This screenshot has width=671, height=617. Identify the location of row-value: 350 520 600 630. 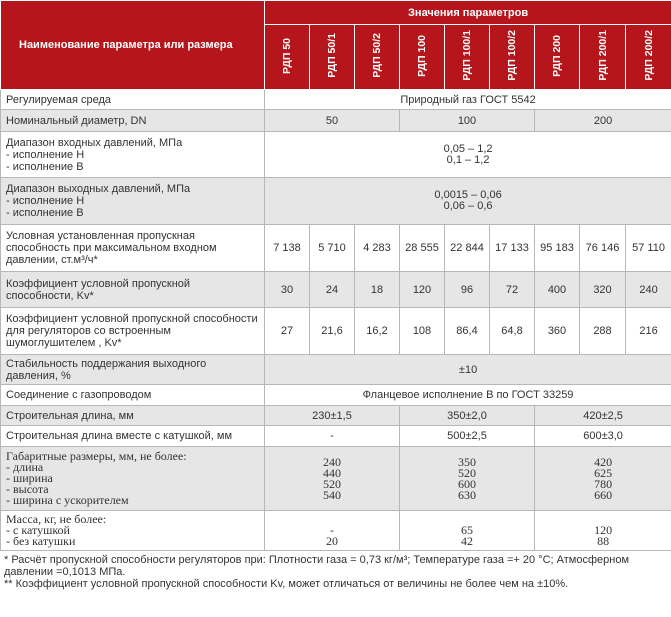
(467, 478).